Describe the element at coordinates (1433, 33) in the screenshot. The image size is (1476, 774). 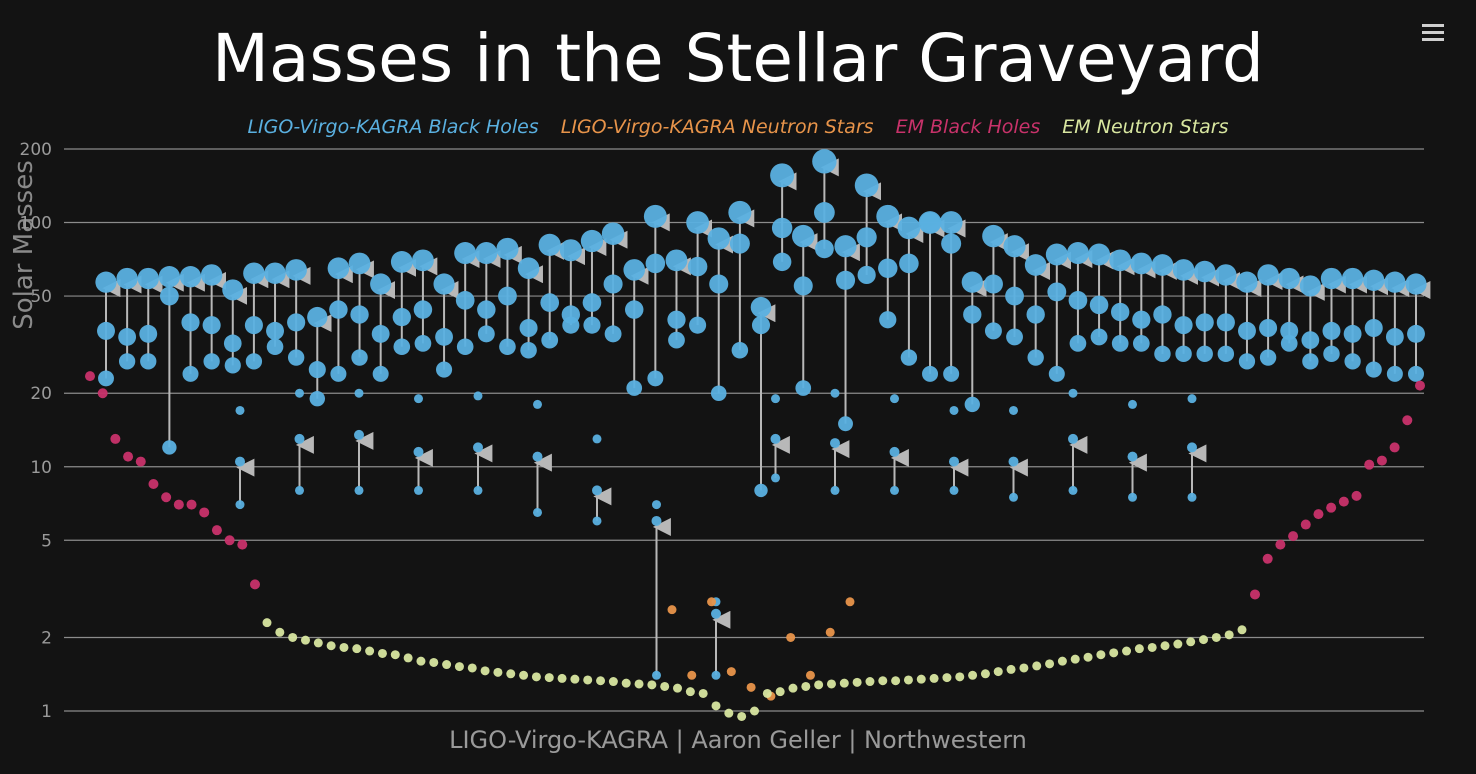
I see `hamburger-menu-icon` at that location.